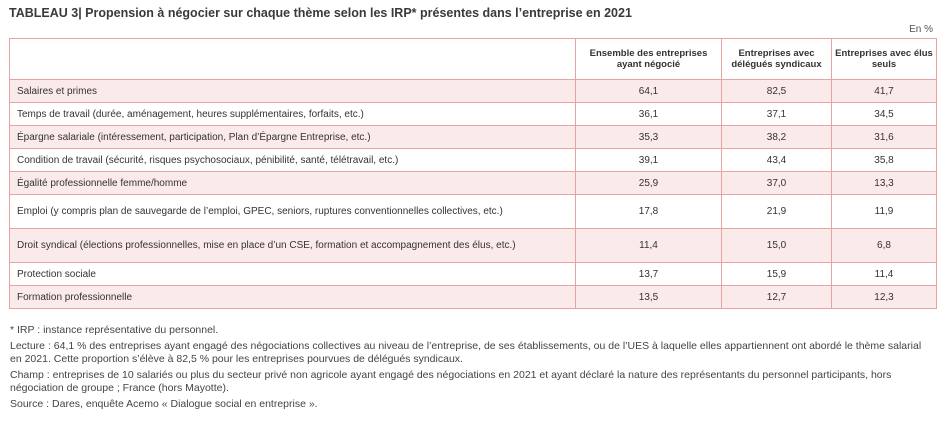  I want to click on cell-elus: 11,9, so click(884, 211).